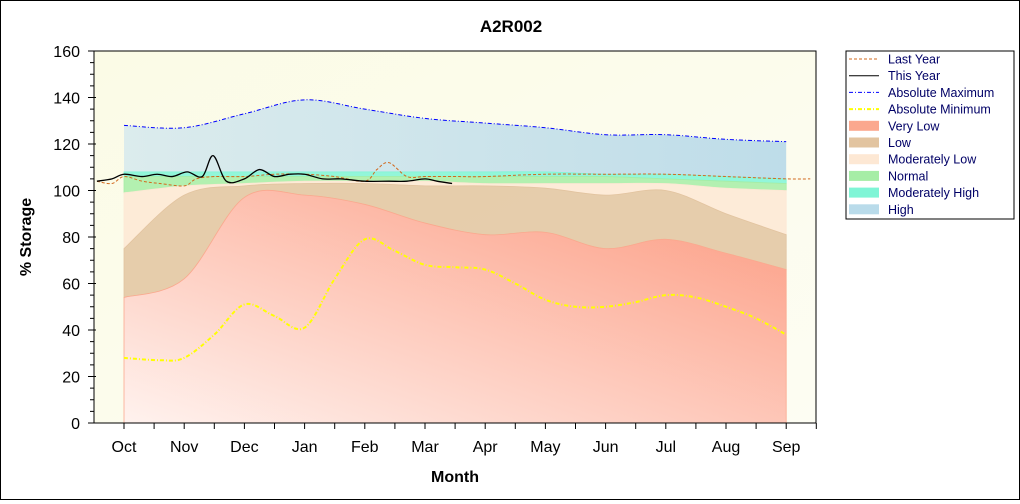 The width and height of the screenshot is (1020, 504). Describe the element at coordinates (75, 424) in the screenshot. I see `y-tick-label: 0` at that location.